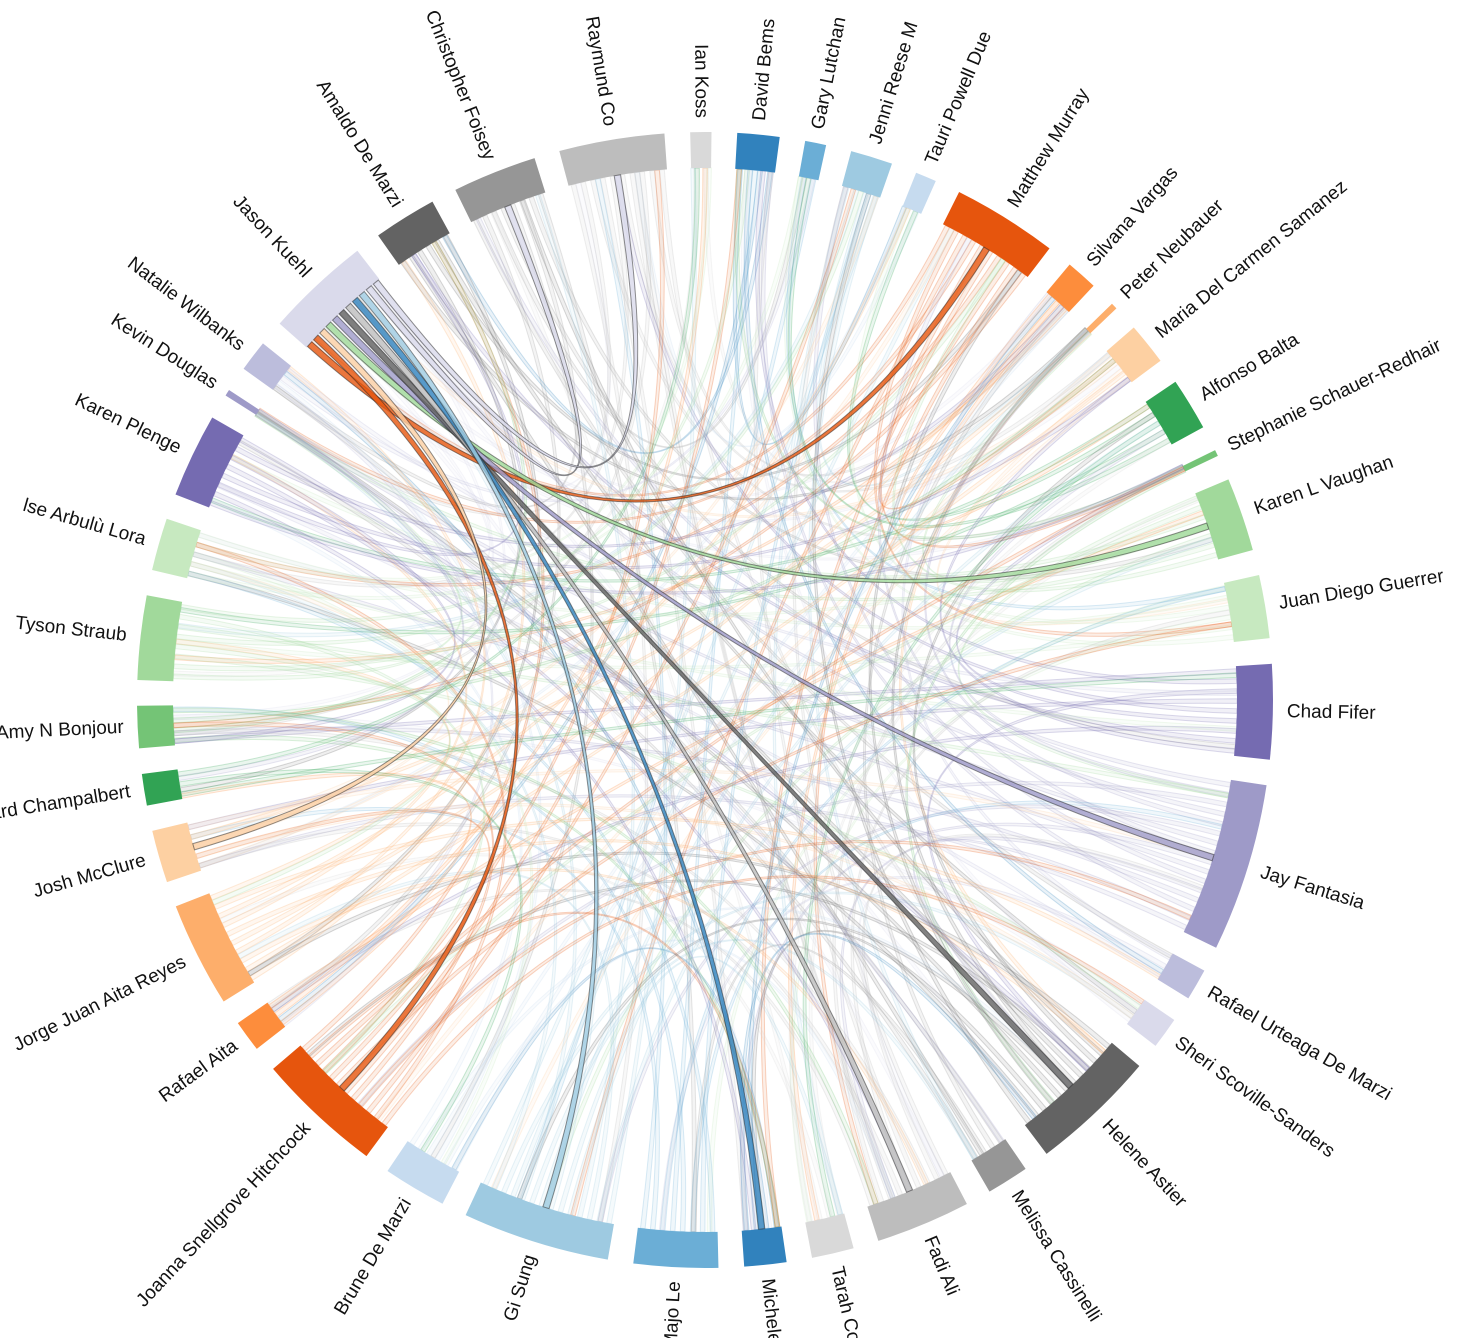  I want to click on arc-natalie-wilbanks, so click(267, 366).